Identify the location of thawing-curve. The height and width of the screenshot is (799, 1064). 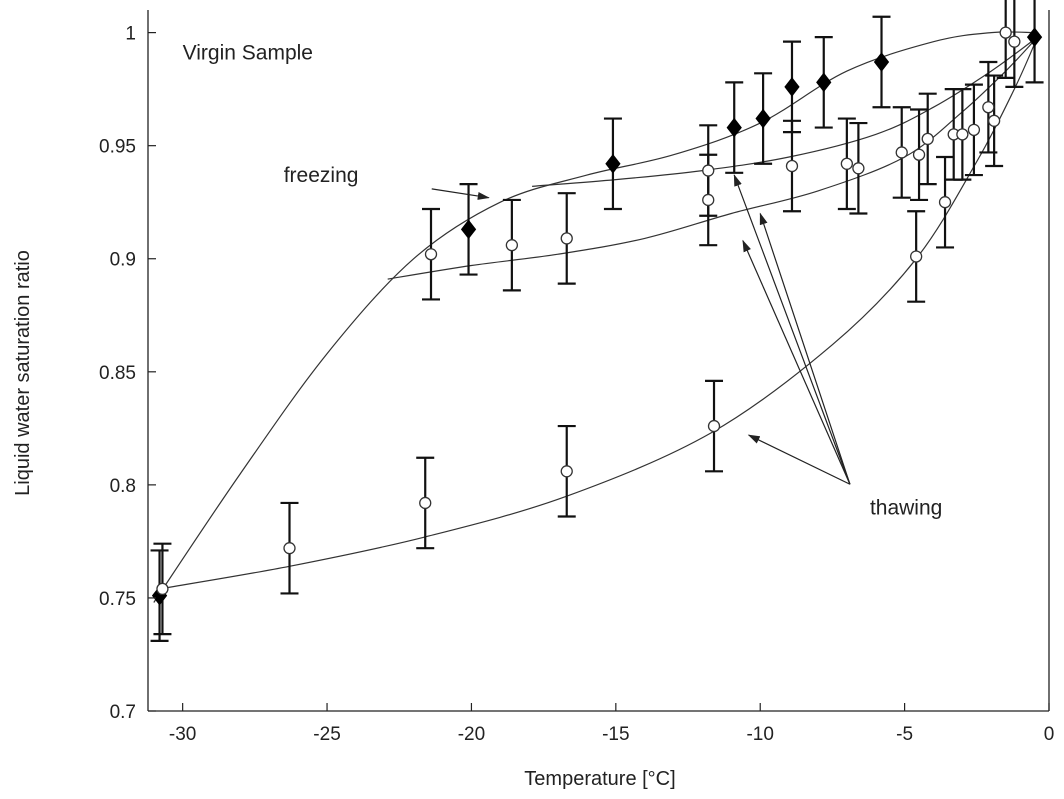
(785, 111).